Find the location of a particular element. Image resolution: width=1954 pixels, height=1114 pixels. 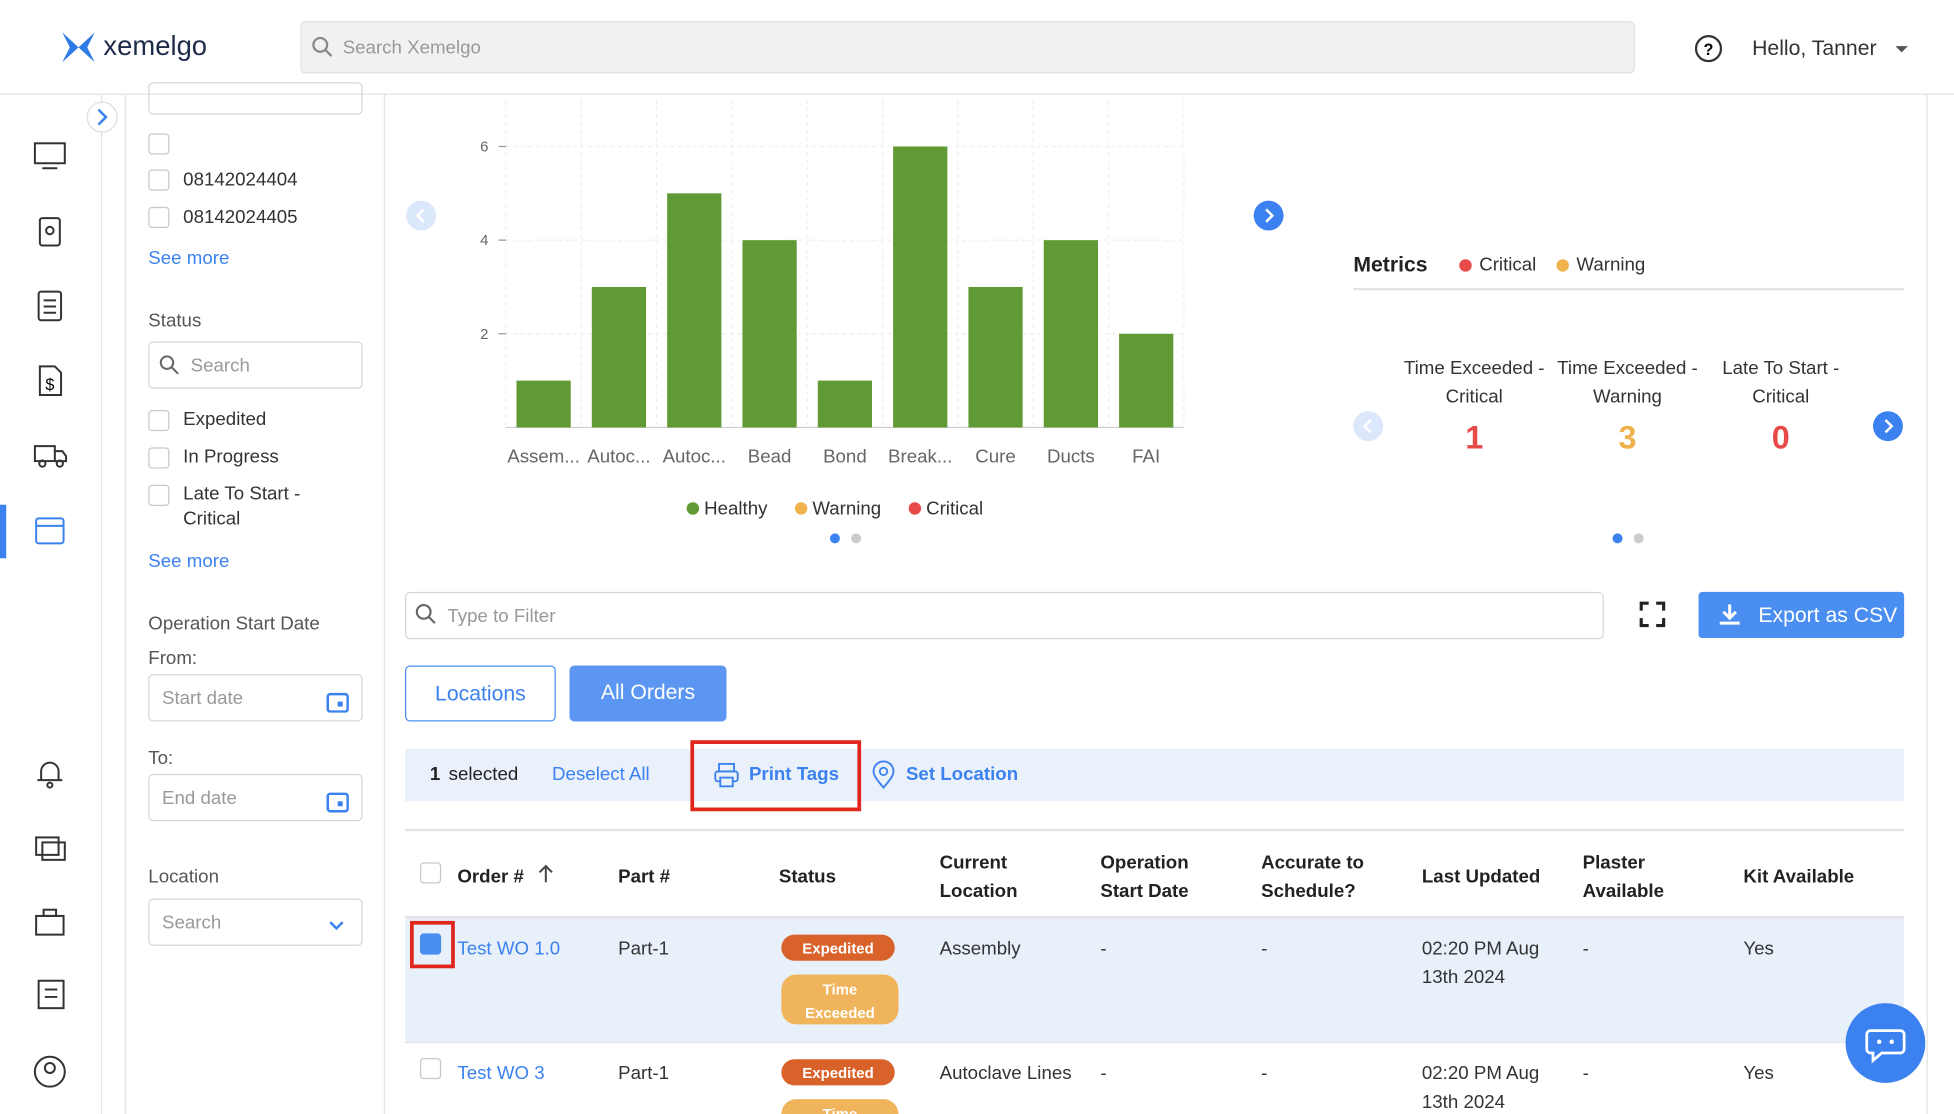

nav-rail is located at coordinates (51, 604).